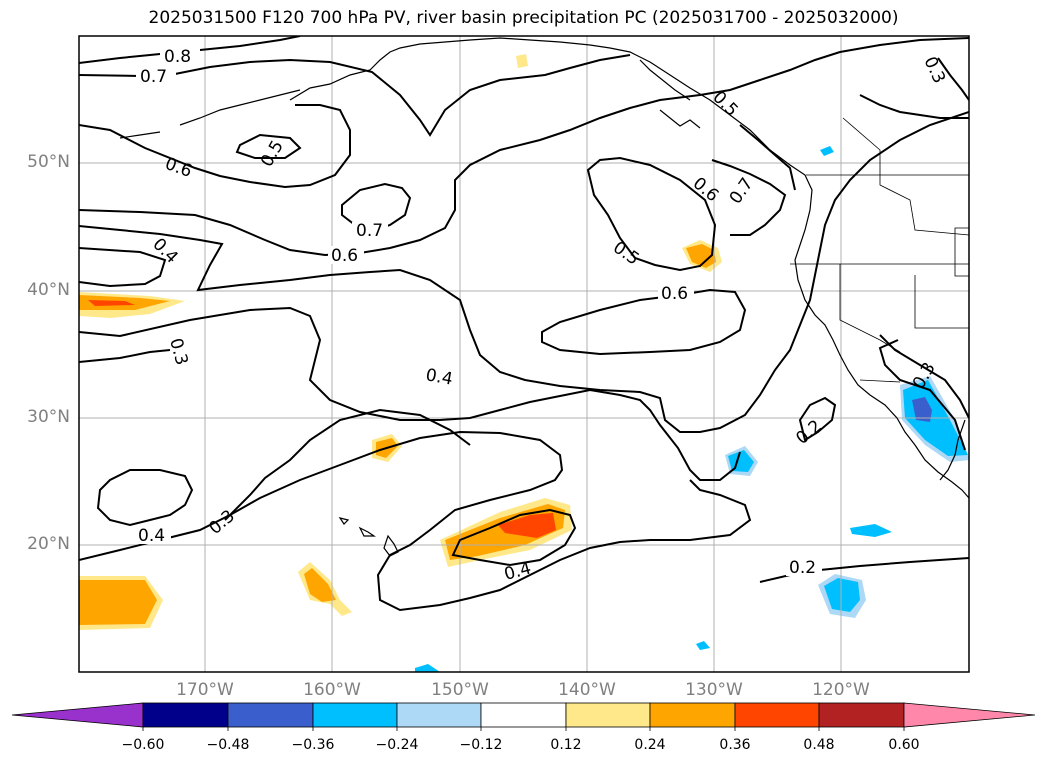 The height and width of the screenshot is (765, 1047). What do you see at coordinates (904, 745) in the screenshot?
I see `colorbar-tick-label: 0.60` at bounding box center [904, 745].